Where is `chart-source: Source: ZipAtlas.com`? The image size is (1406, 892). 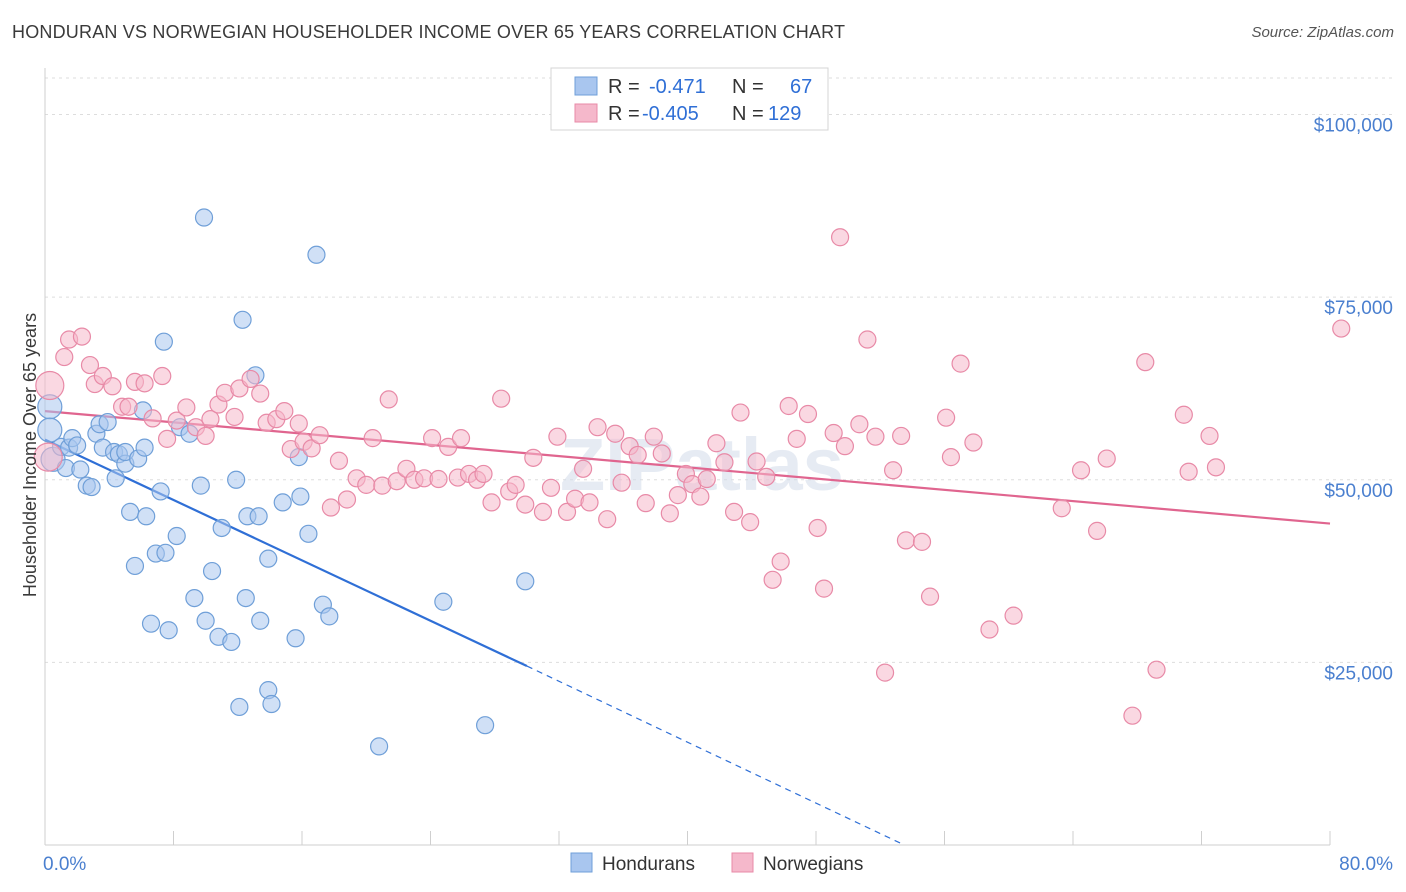
chart-source: Source: ZipAtlas.com is located at coordinates (1322, 32).